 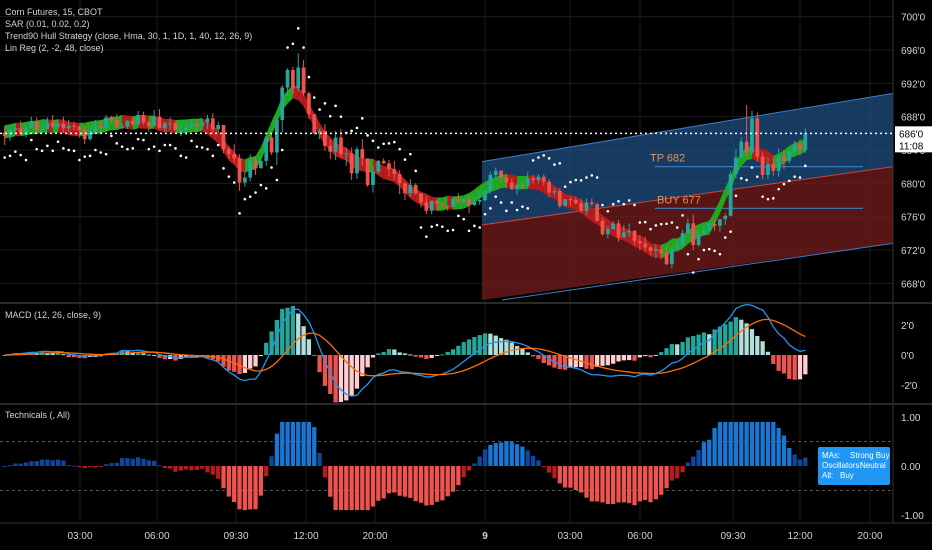 I want to click on macd-title: MACD (12, 26, close, 9), so click(x=53, y=315).